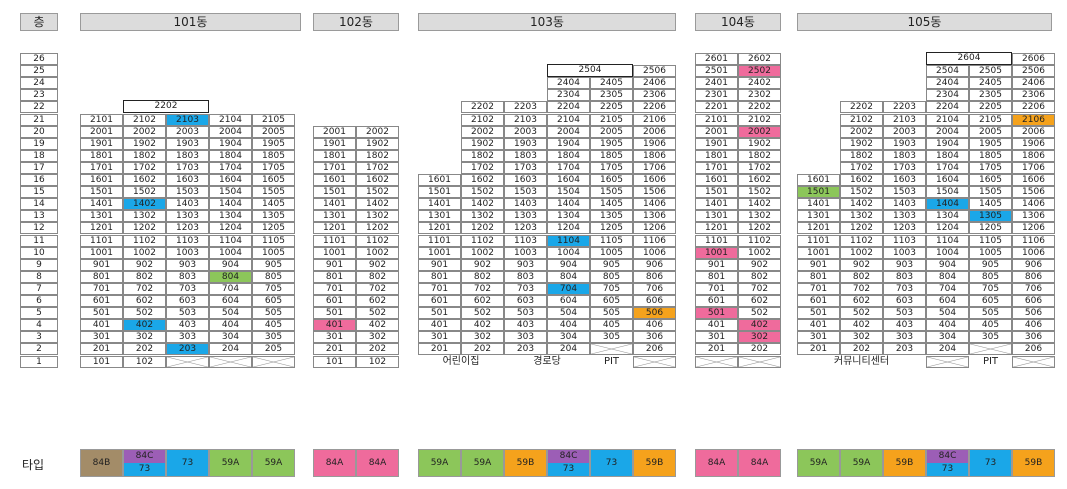 This screenshot has height=489, width=1067. I want to click on unit-cell: 501, so click(716, 313).